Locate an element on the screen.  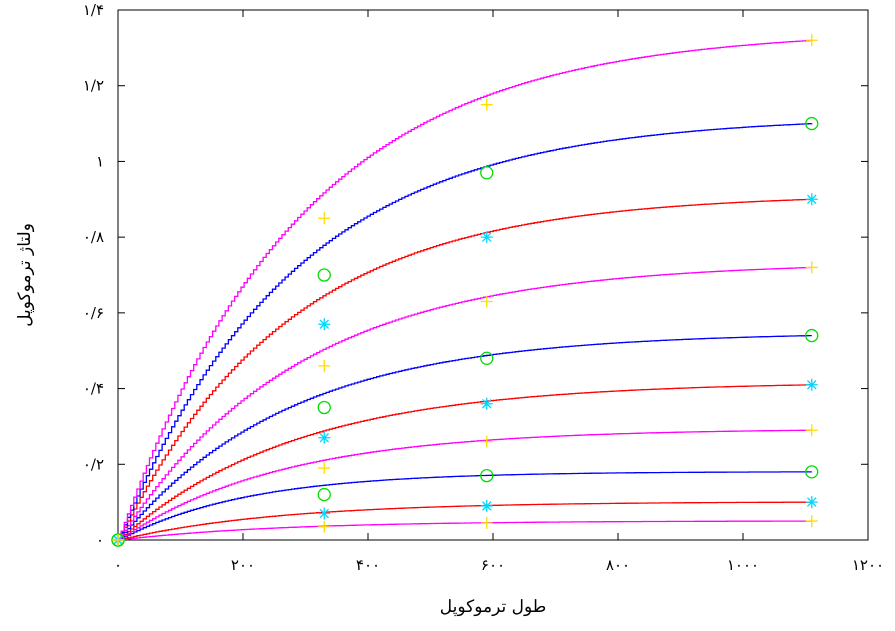
y-tick-label: ۰/۲ is located at coordinates (93, 464).